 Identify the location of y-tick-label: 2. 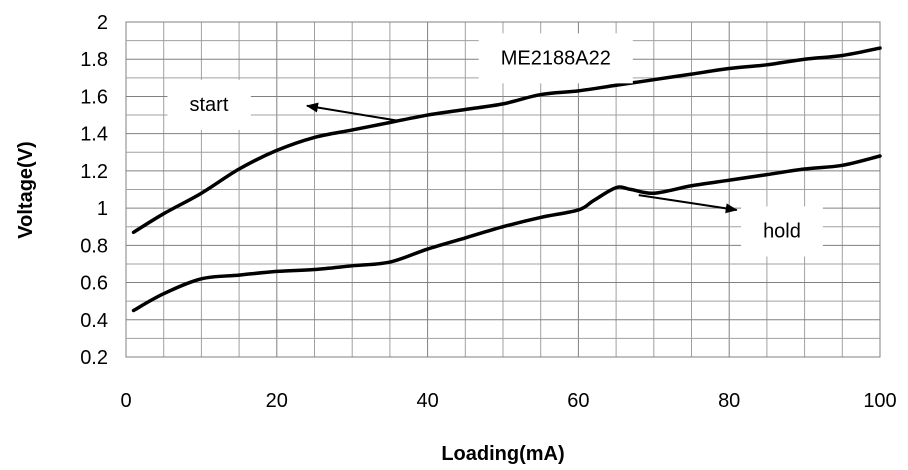
(102, 23).